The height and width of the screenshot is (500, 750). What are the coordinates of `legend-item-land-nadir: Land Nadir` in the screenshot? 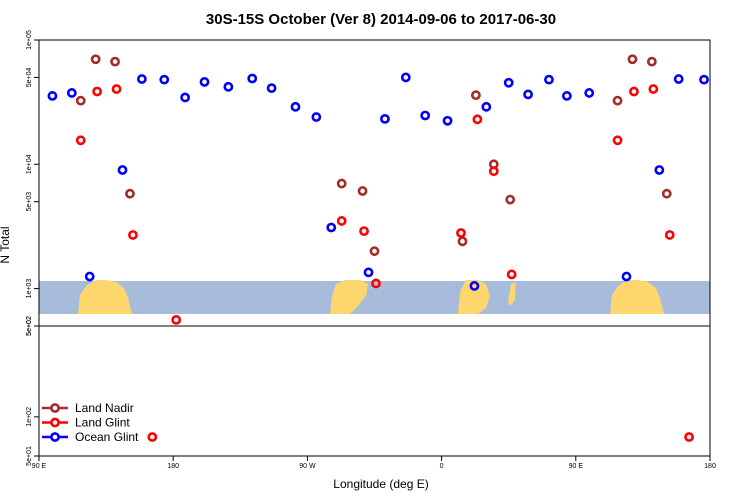 It's located at (88, 408).